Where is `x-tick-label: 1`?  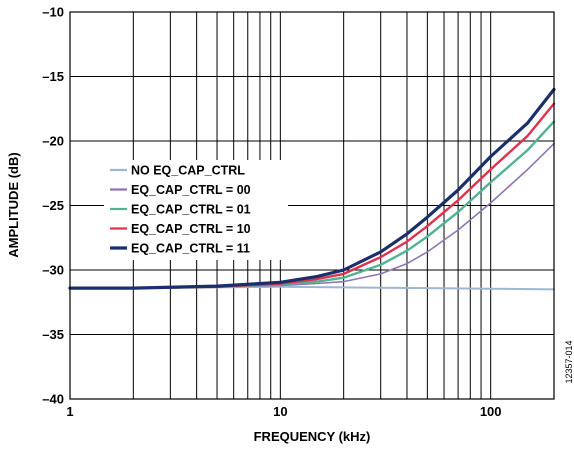 x-tick-label: 1 is located at coordinates (69, 411).